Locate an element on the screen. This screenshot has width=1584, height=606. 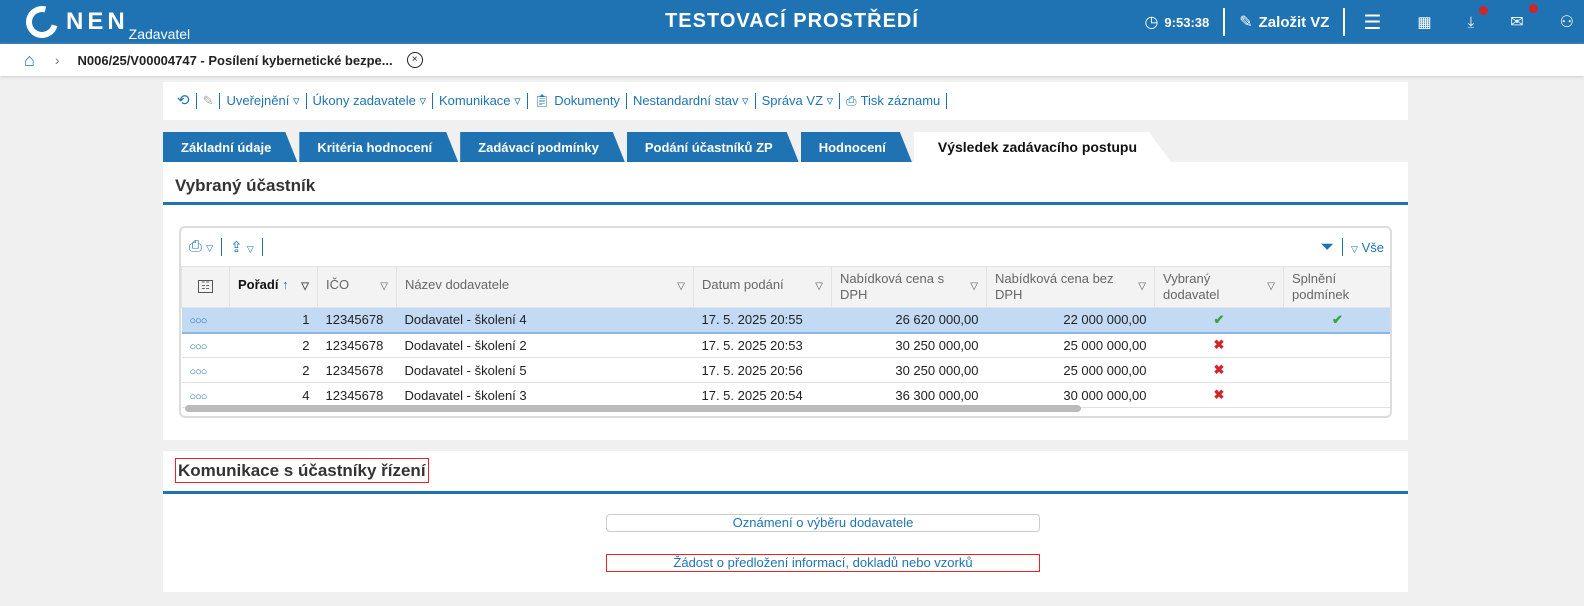
menu-tisk-zaznamu: ⎙ Tisk záznamu is located at coordinates (894, 101).